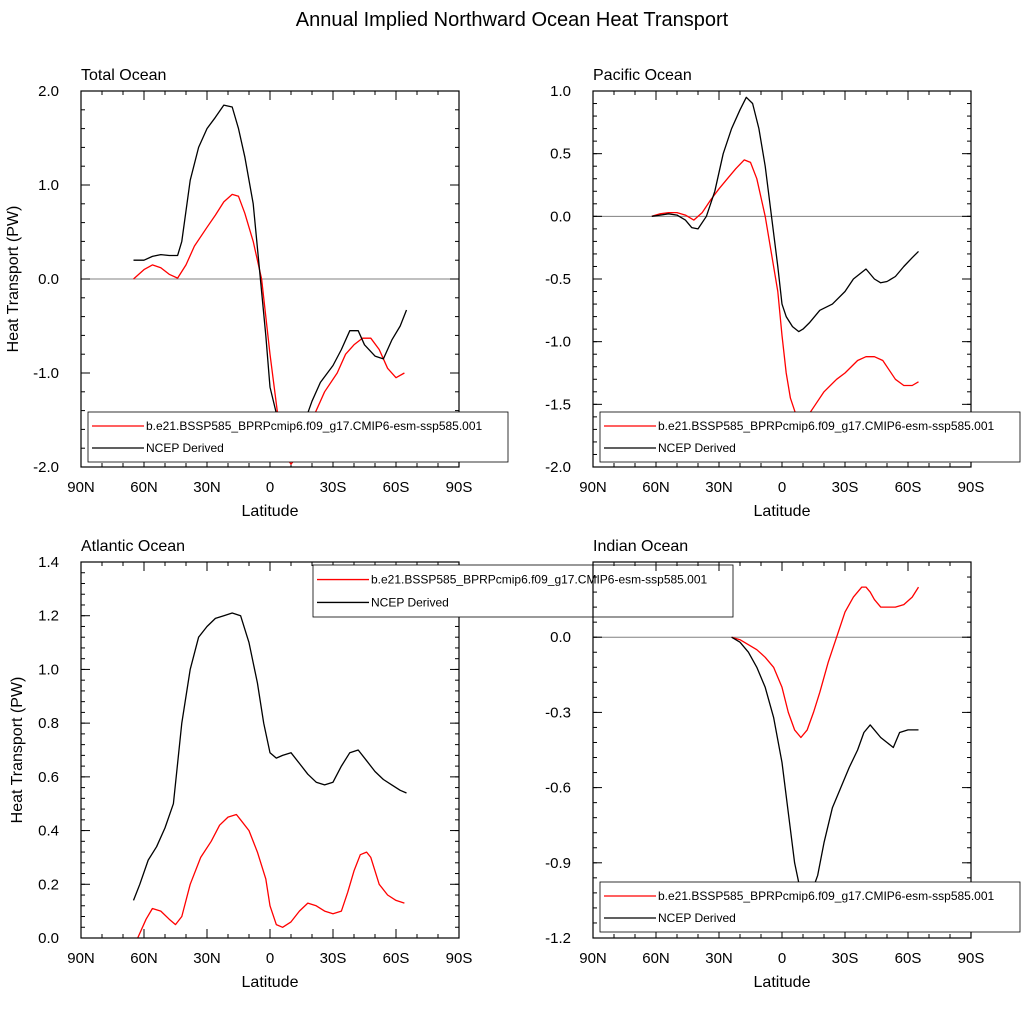 This screenshot has width=1024, height=1024. Describe the element at coordinates (558, 404) in the screenshot. I see `y-tick-label: -1.5` at that location.